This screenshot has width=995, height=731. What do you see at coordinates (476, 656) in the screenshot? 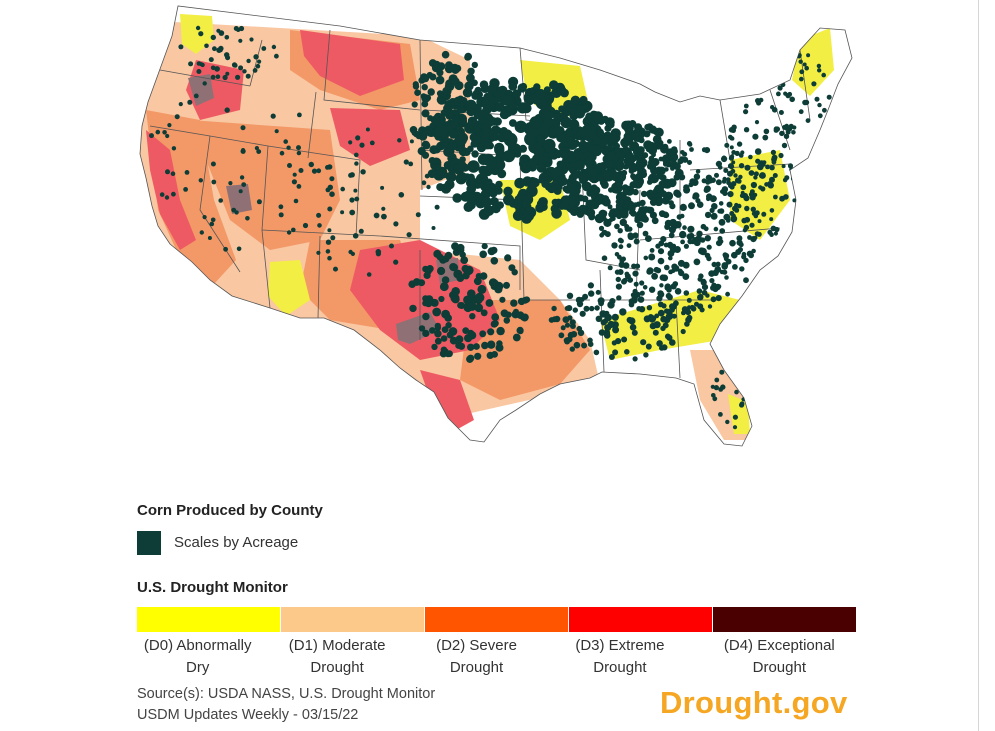
I see `category-label-d2: (D2) Severe Drought` at bounding box center [476, 656].